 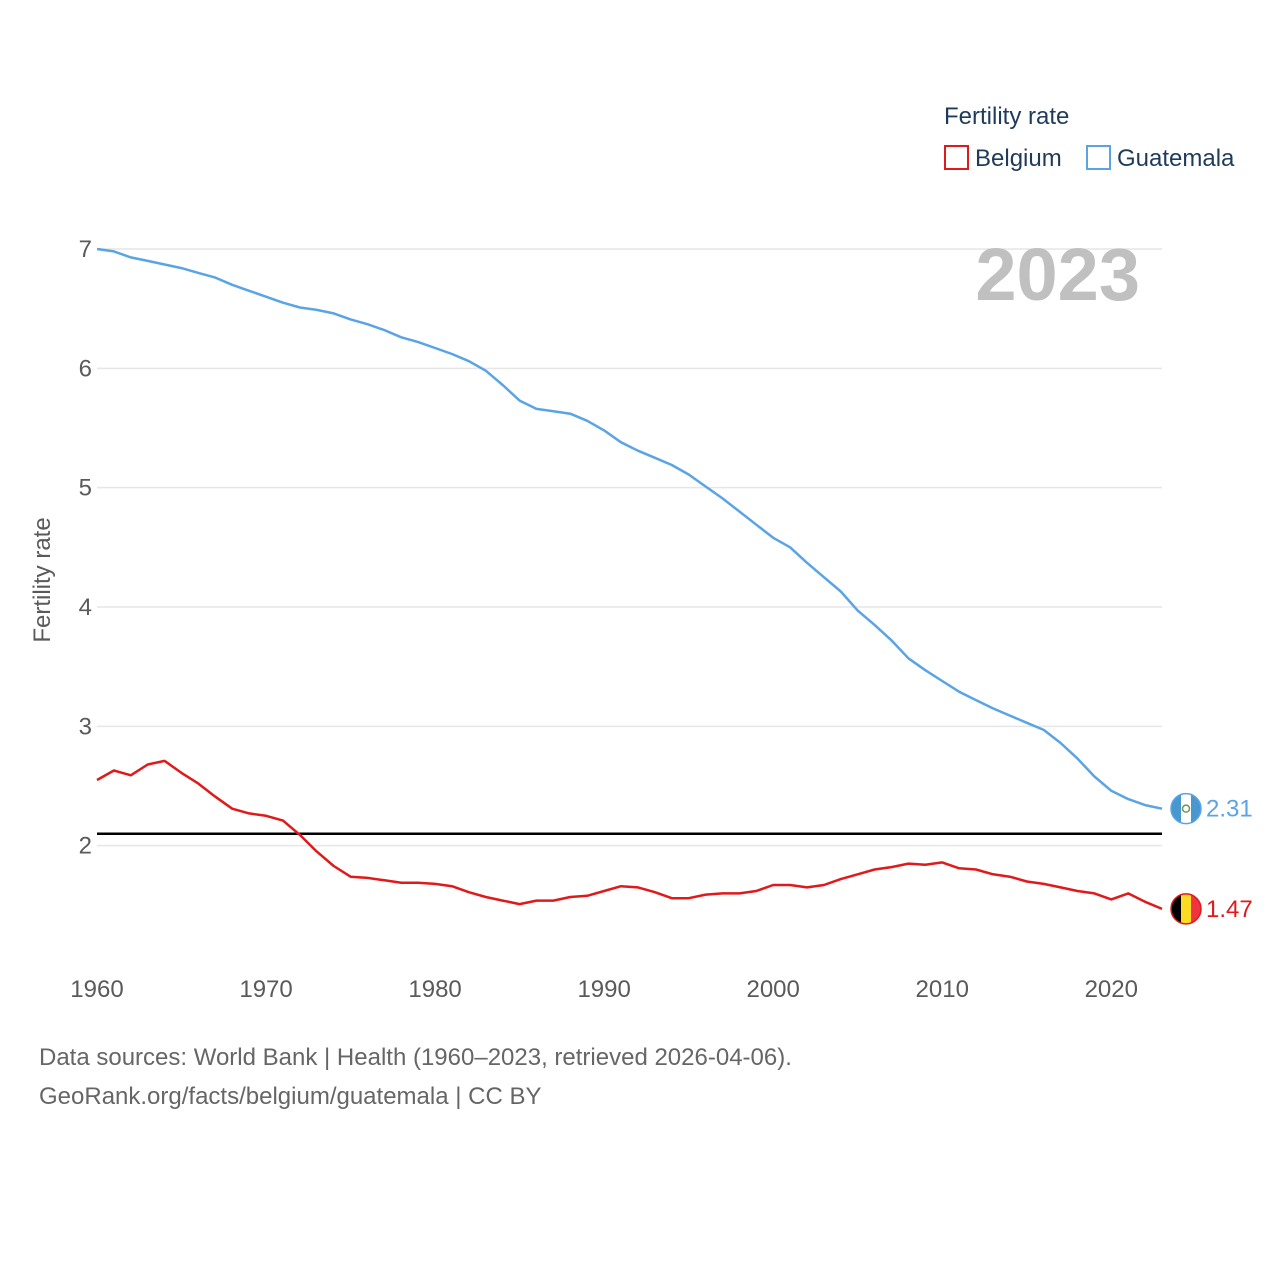 What do you see at coordinates (1006, 116) in the screenshot?
I see `legend-title: Fertility rate` at bounding box center [1006, 116].